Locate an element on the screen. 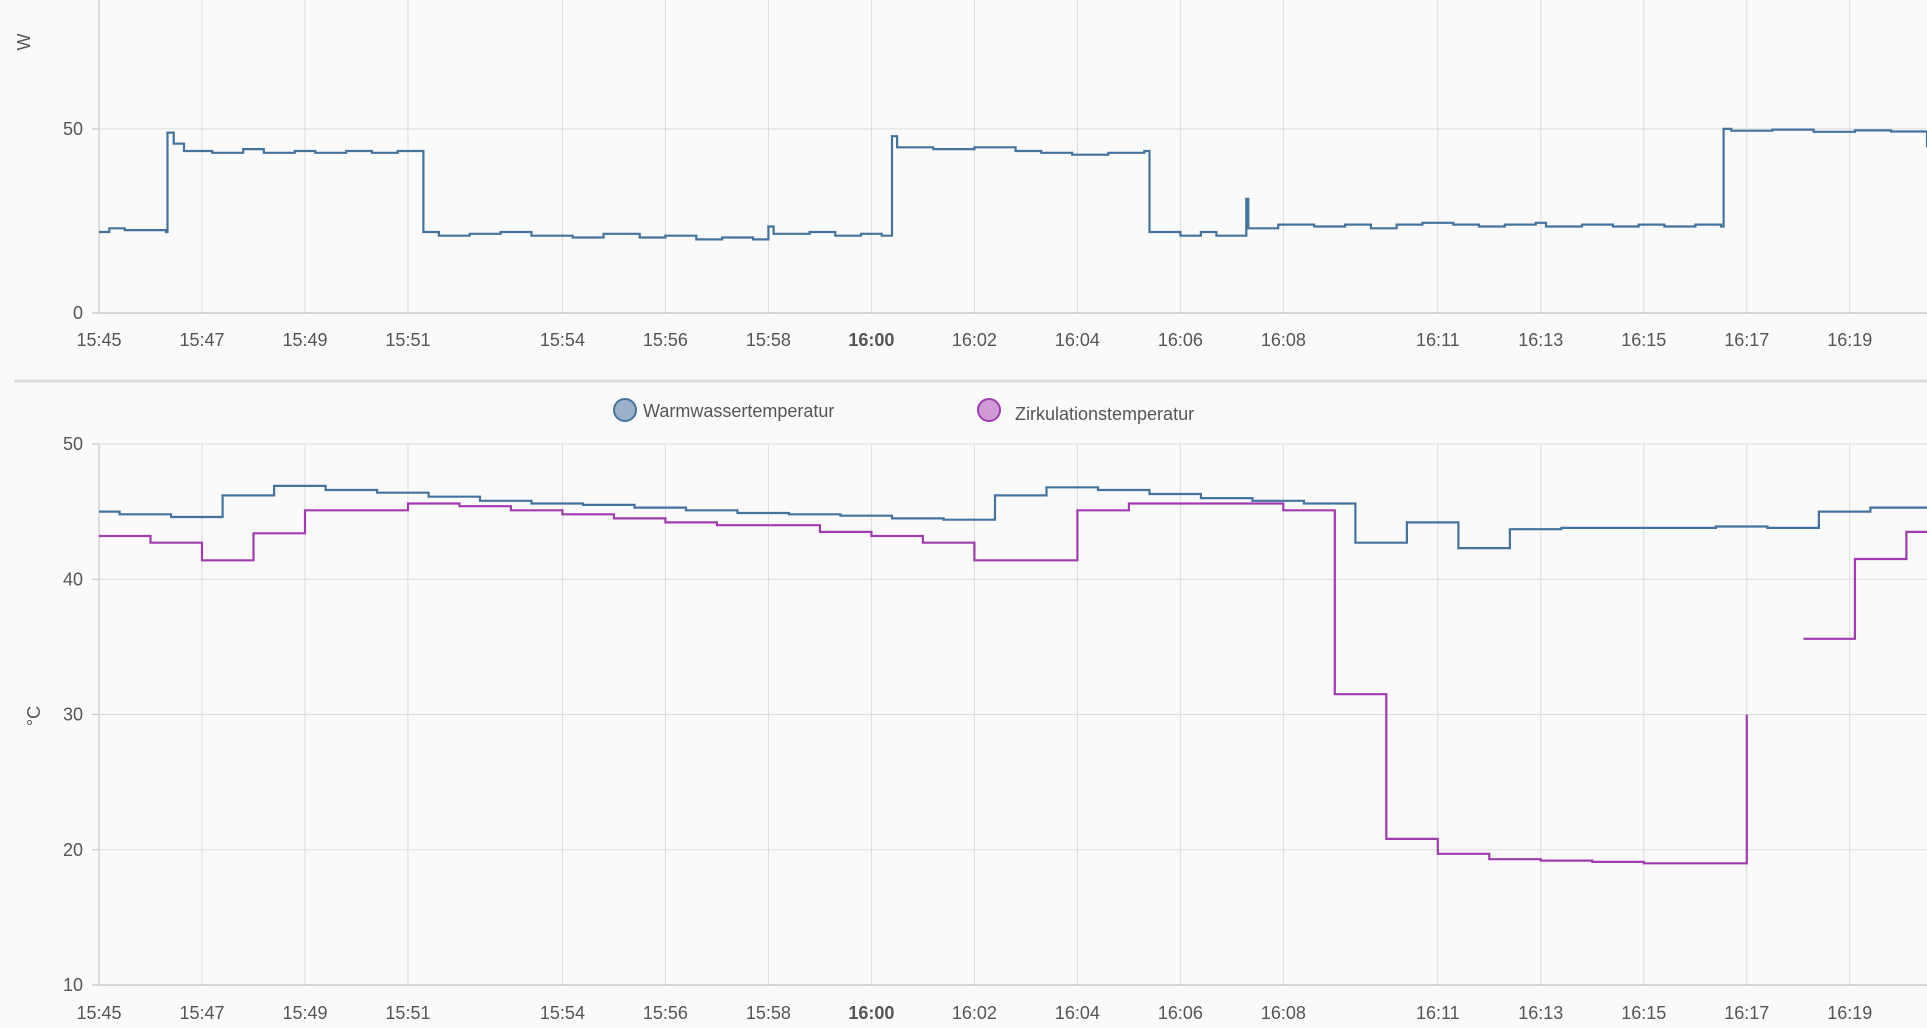 This screenshot has width=1927, height=1028. temperature-x-tick-label: 15:47 is located at coordinates (201, 1013).